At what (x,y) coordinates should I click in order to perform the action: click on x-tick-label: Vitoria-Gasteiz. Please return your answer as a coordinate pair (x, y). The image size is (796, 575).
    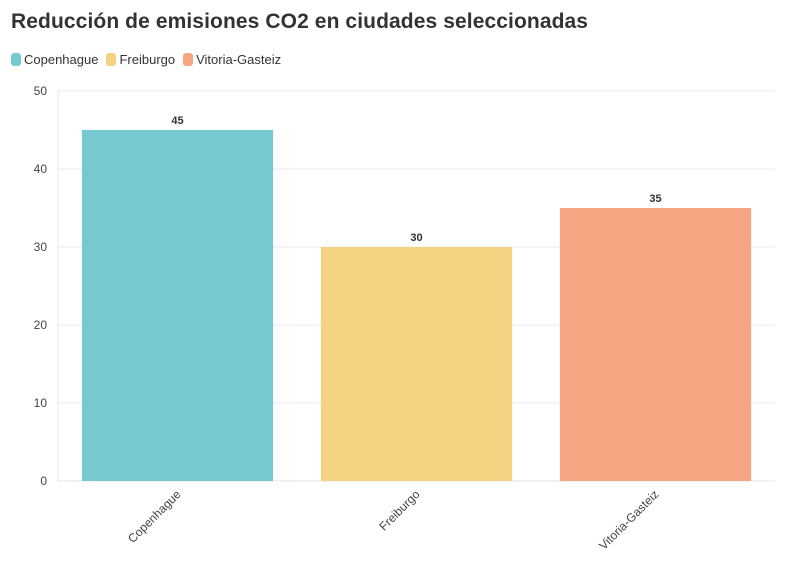
    Looking at the image, I should click on (628, 519).